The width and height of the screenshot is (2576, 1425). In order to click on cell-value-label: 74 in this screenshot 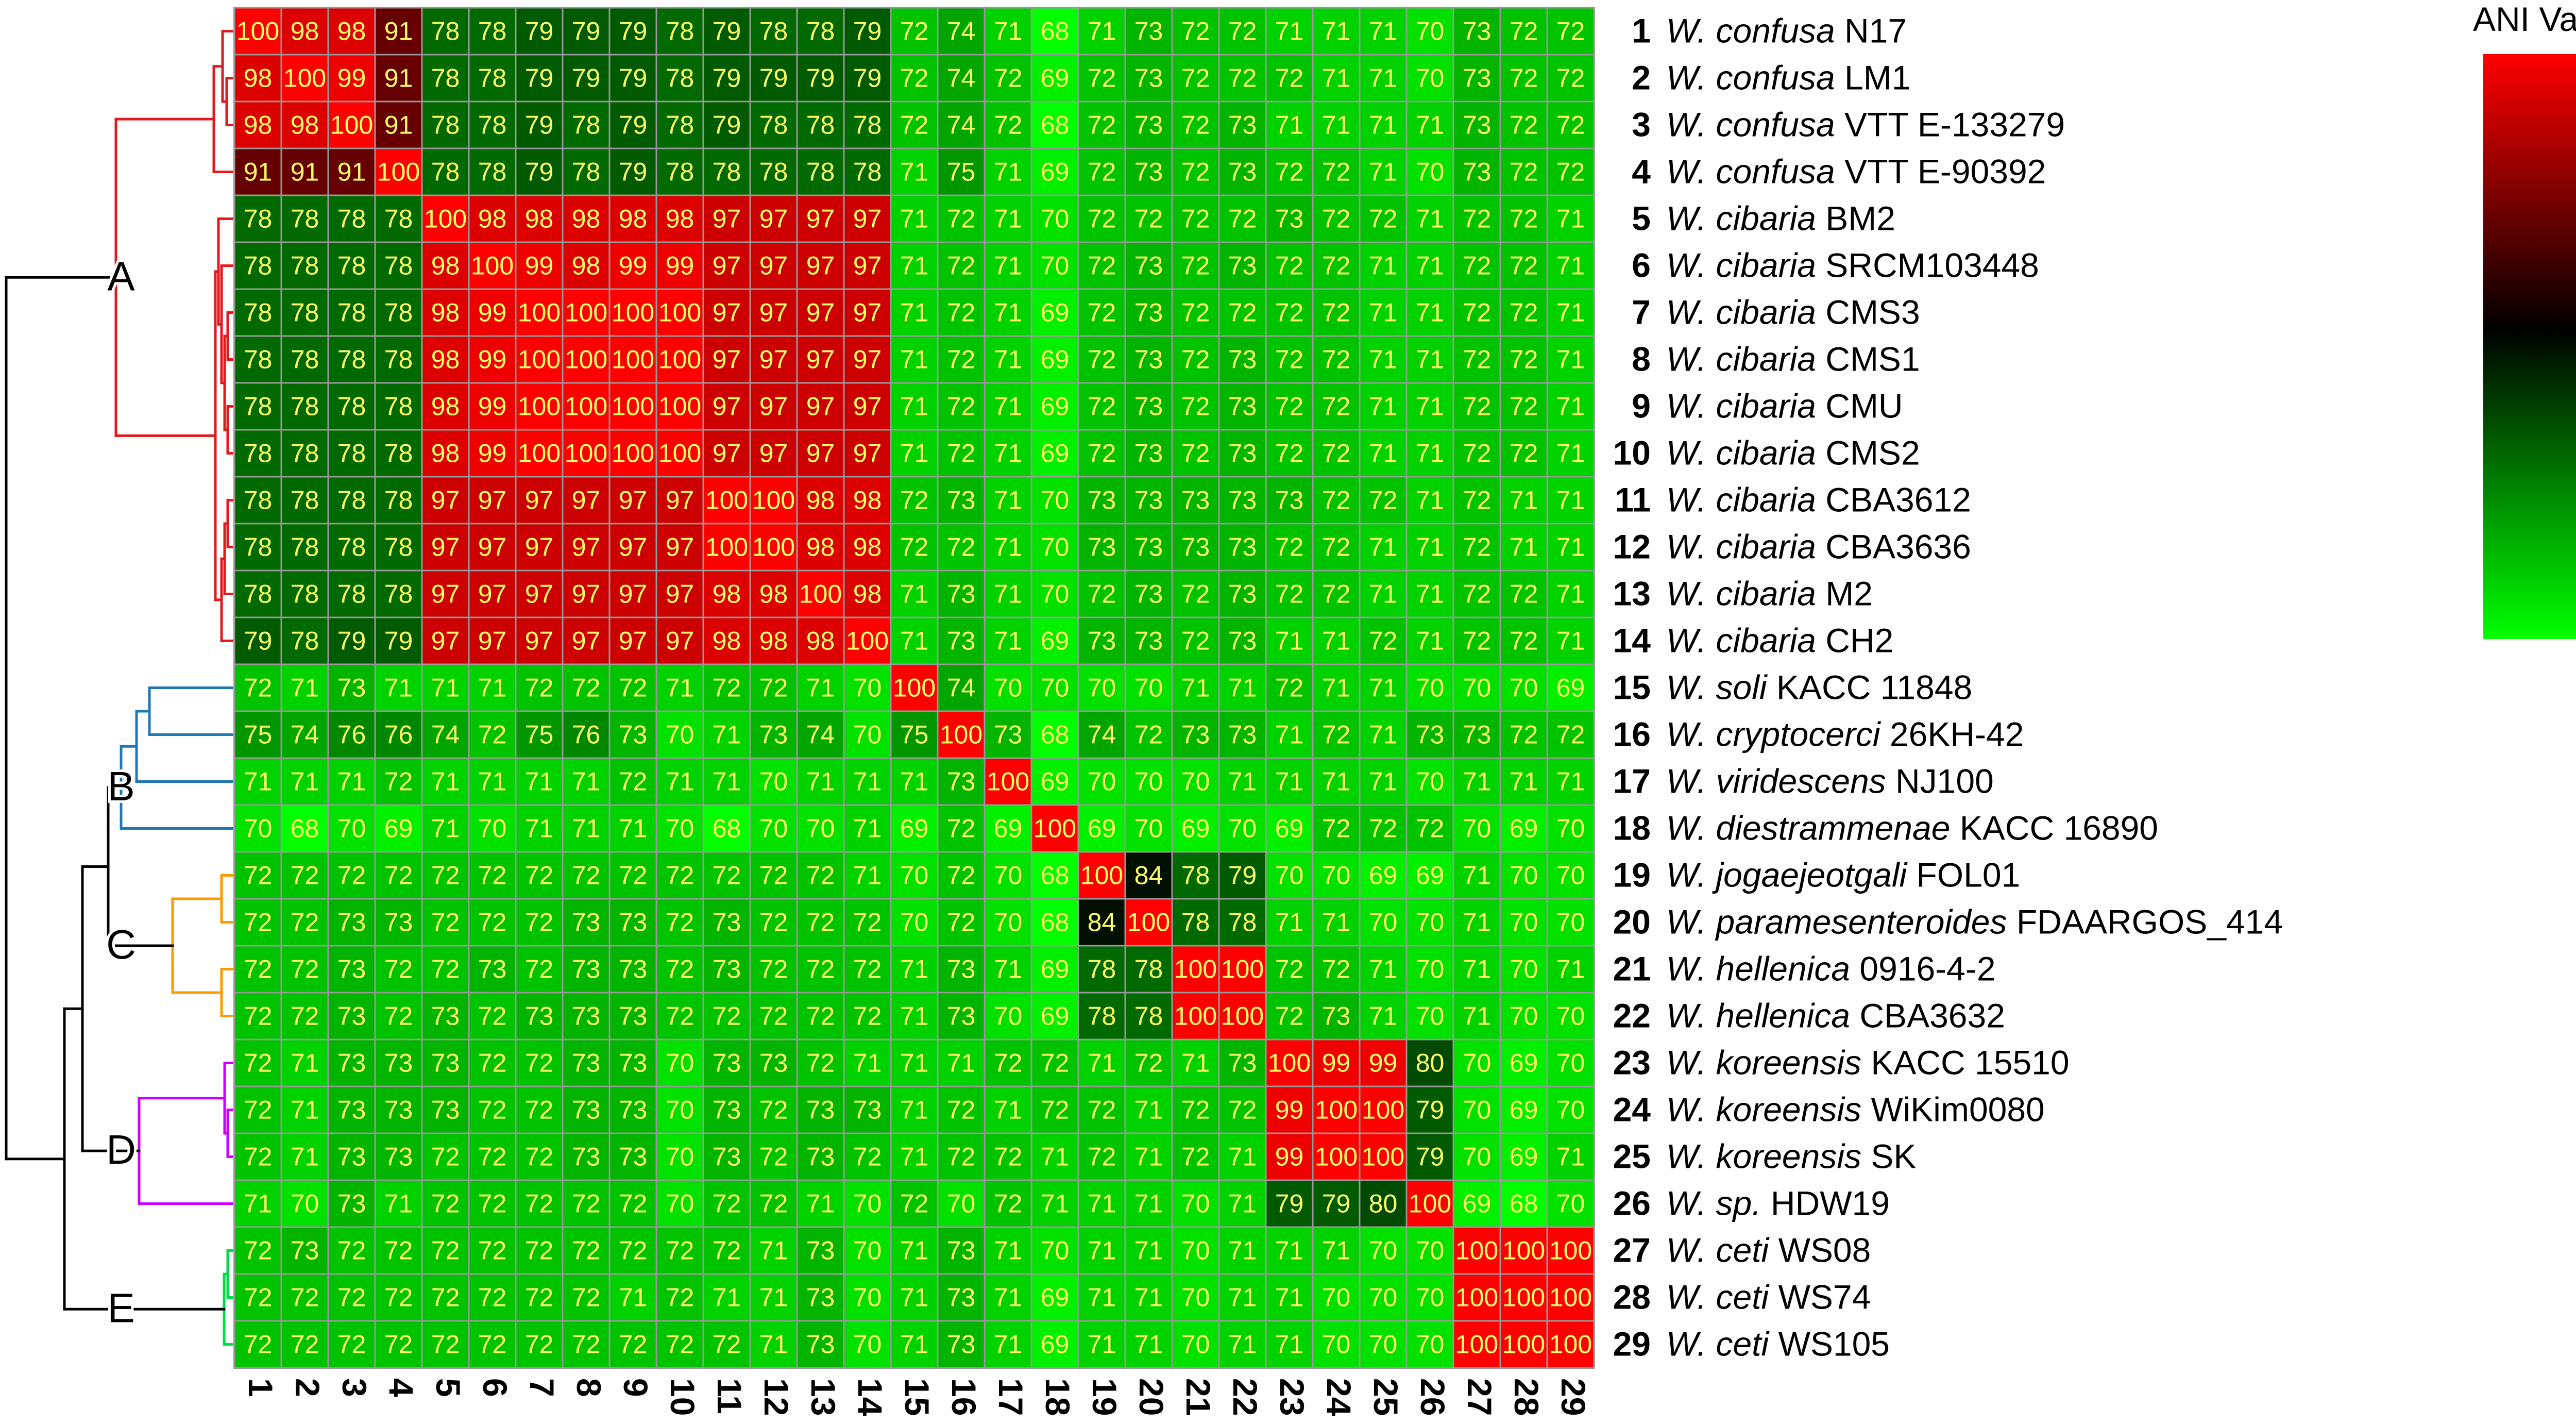, I will do `click(445, 734)`.